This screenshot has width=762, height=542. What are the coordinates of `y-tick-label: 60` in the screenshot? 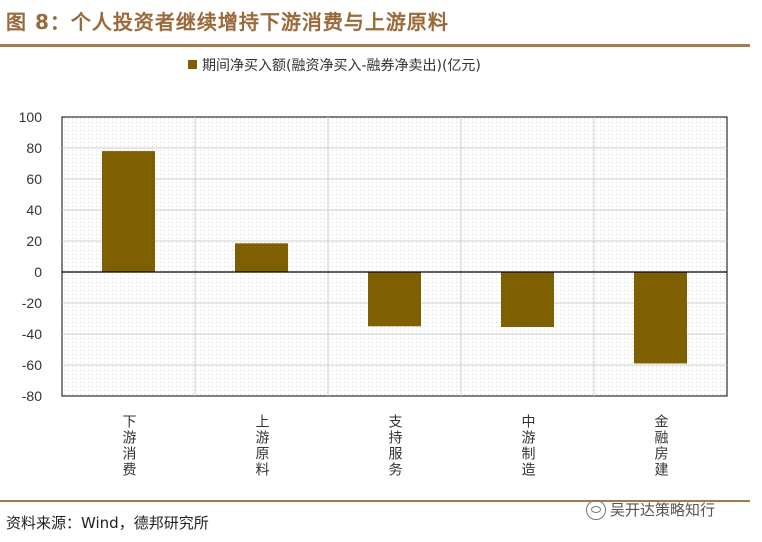 It's located at (34, 179).